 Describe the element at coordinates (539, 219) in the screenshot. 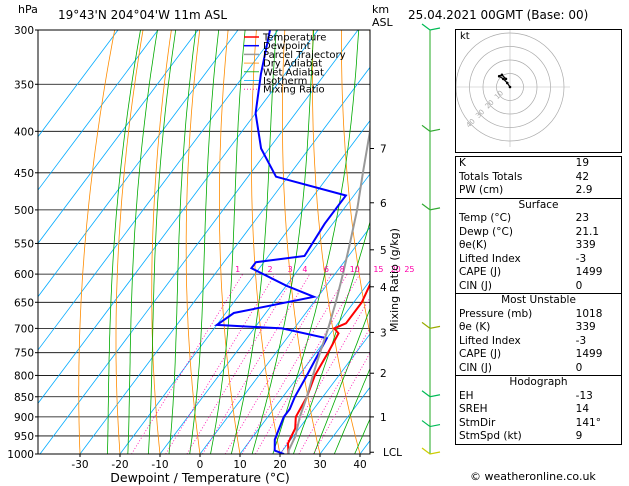

I see `index-row: Temp (°C) 23` at that location.